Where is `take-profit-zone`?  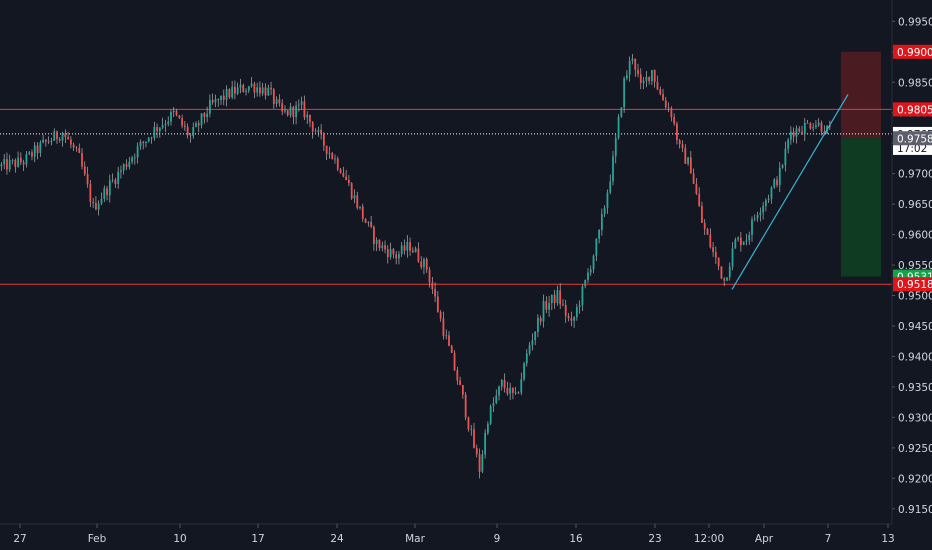 take-profit-zone is located at coordinates (861, 207).